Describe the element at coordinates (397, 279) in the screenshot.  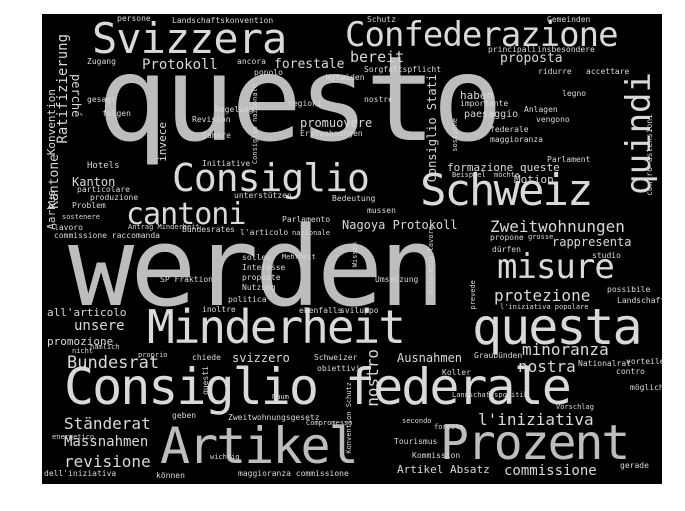
I see `word: Umsetzung` at that location.